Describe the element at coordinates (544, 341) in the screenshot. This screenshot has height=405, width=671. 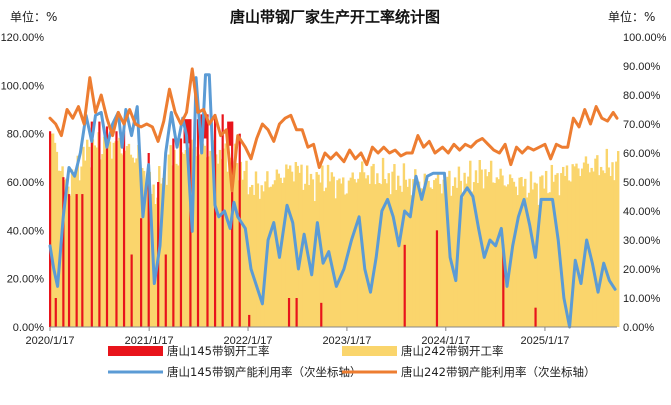
I see `x-tick-label: 2025/1/17` at that location.